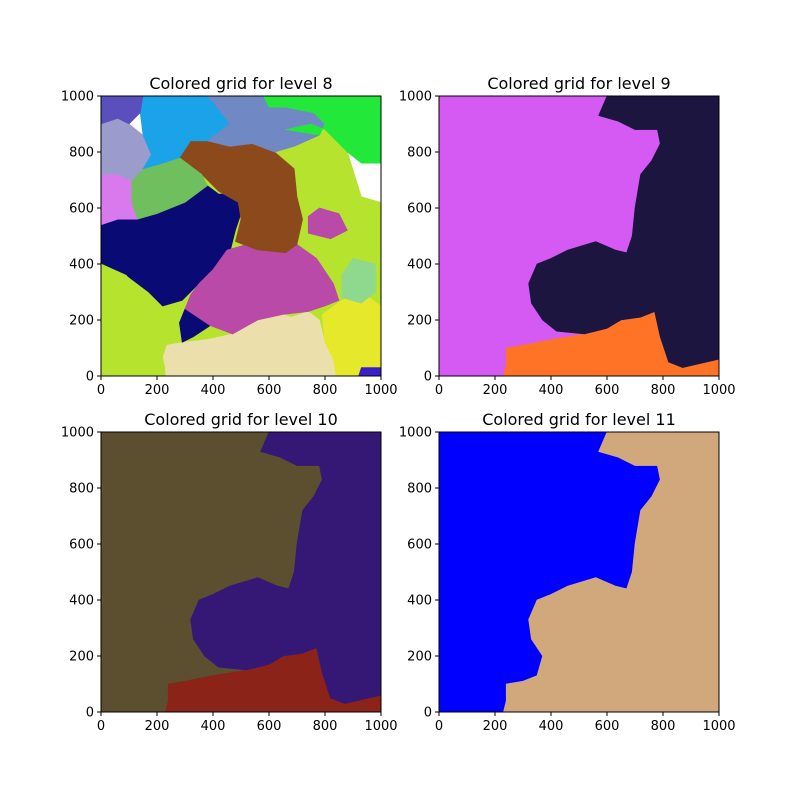  What do you see at coordinates (579, 419) in the screenshot?
I see `panel-title: Colored grid for level 11` at bounding box center [579, 419].